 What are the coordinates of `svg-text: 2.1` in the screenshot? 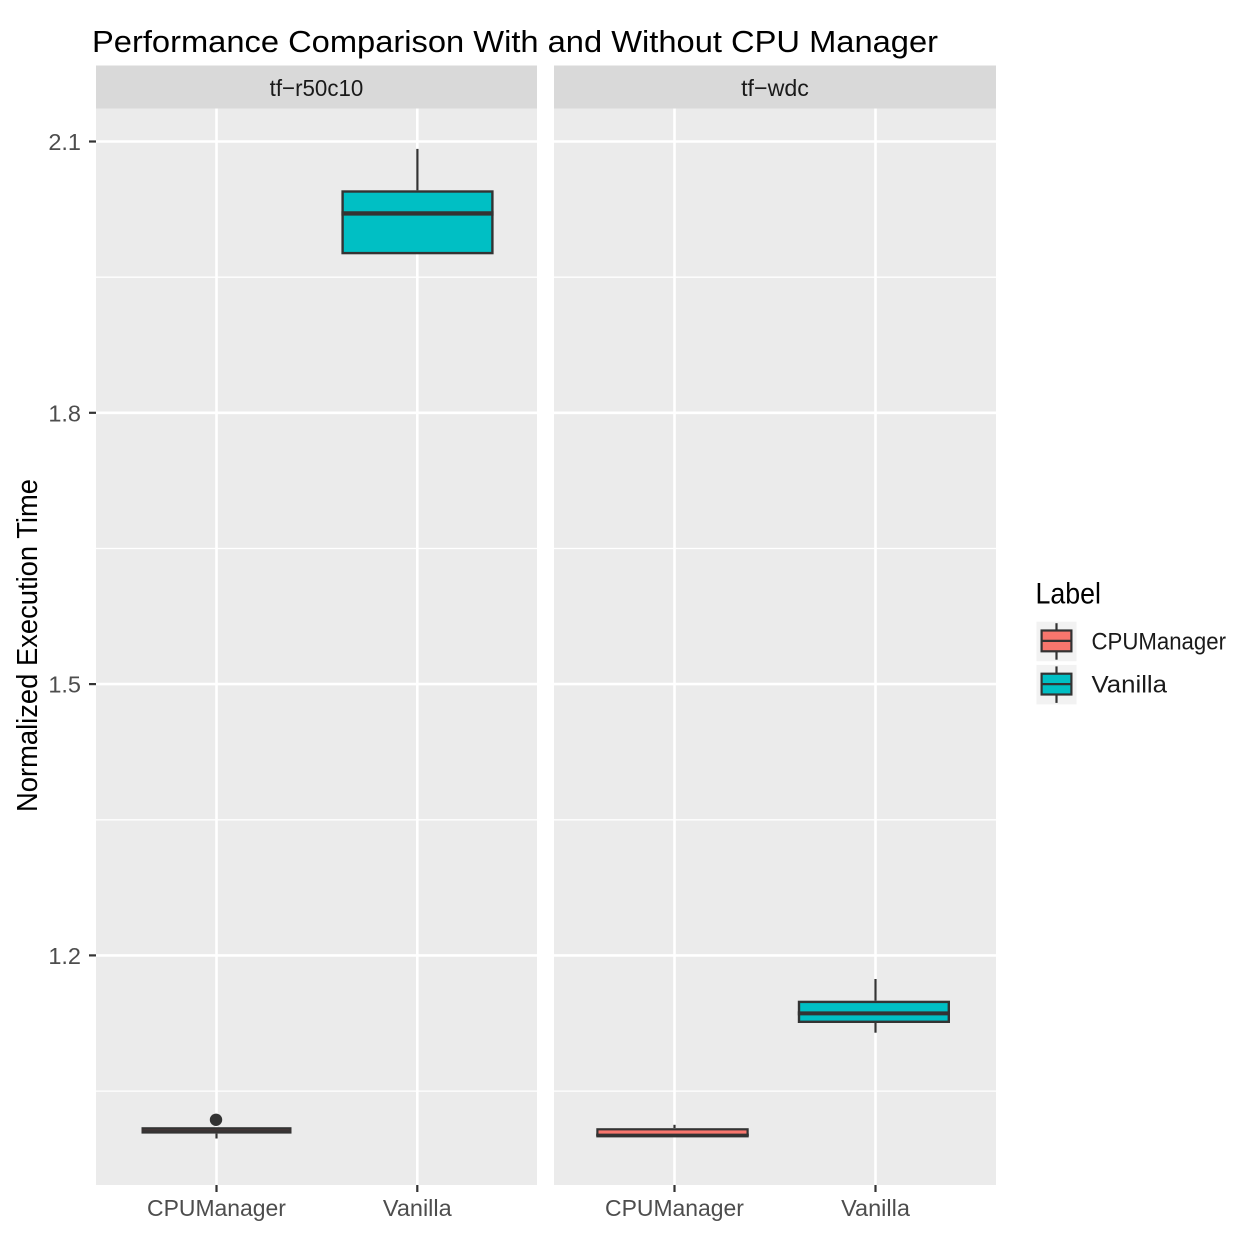 It's located at (64, 142).